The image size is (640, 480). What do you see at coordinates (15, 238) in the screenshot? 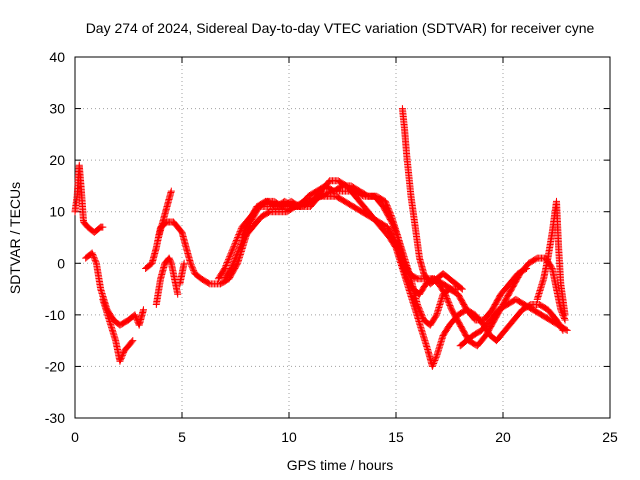
I see `y-axis-label: SDTVAR / TECUs` at bounding box center [15, 238].